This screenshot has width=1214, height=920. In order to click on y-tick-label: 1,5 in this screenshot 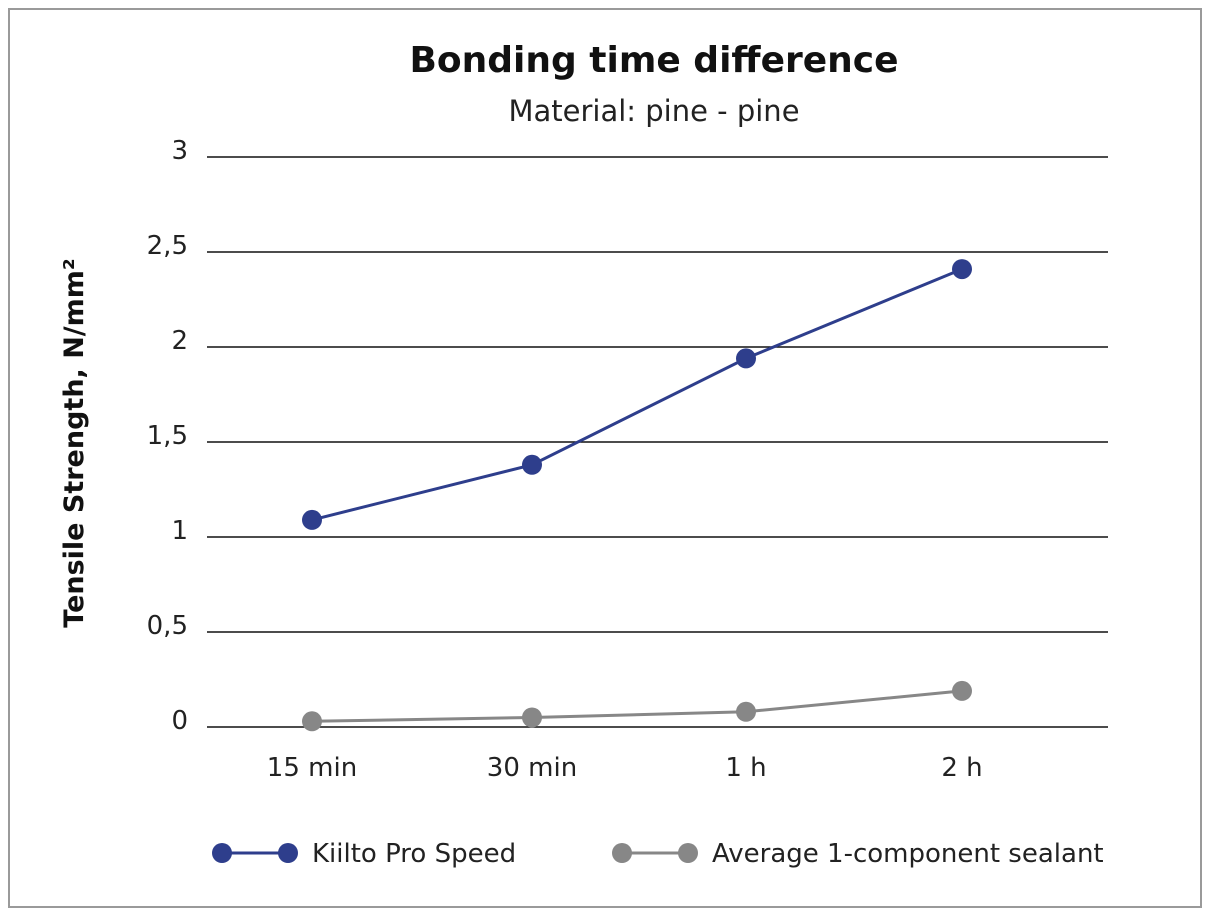, I will do `click(167, 436)`.